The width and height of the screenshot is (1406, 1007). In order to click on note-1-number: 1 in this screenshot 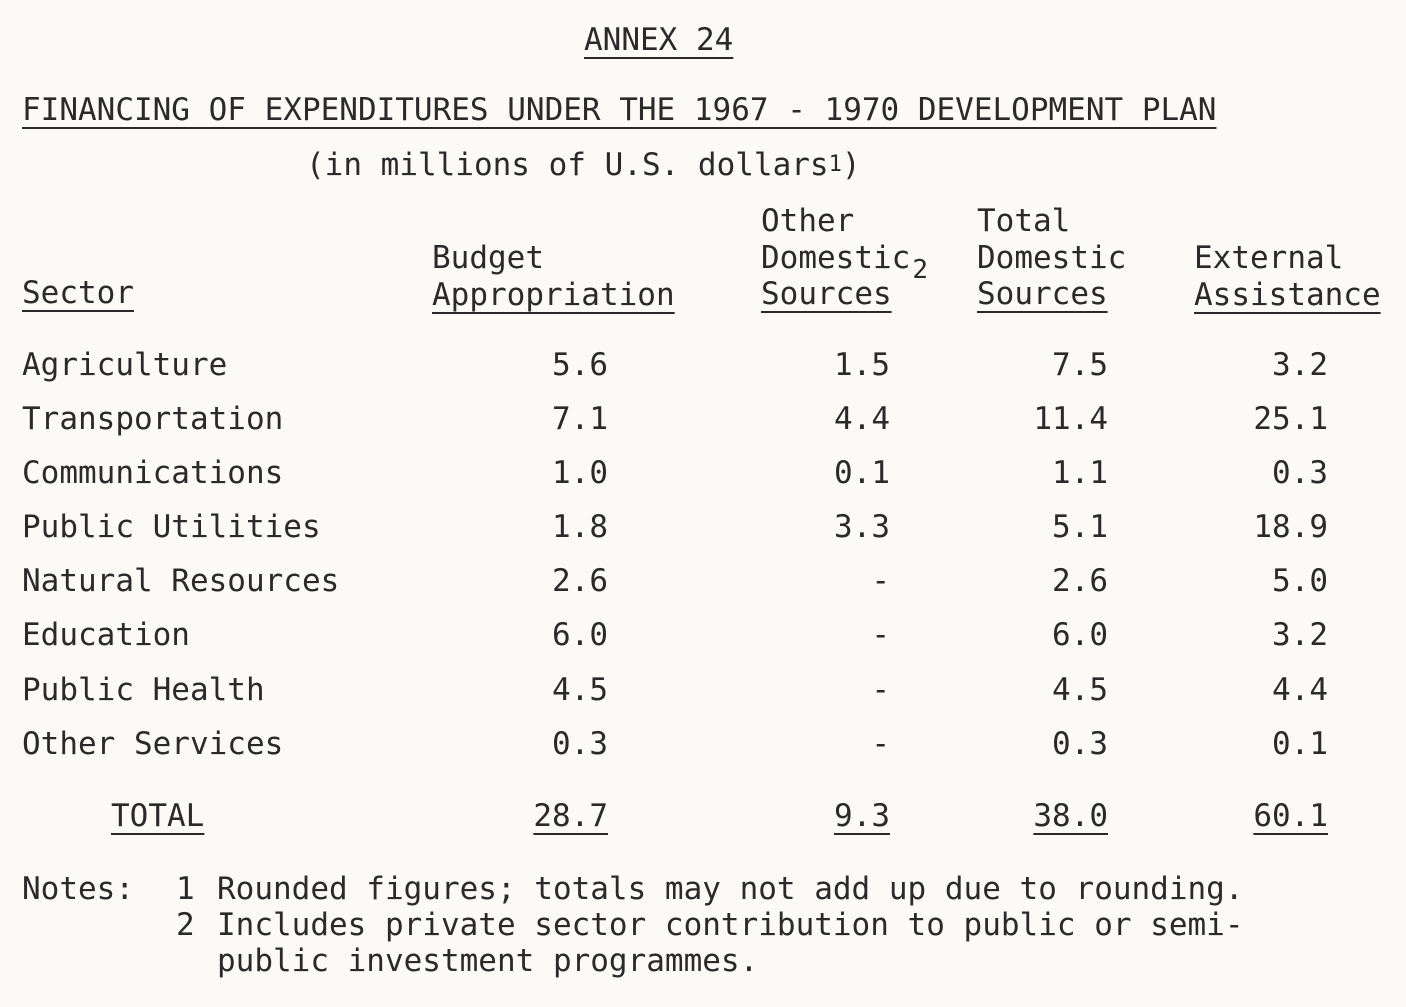, I will do `click(185, 889)`.